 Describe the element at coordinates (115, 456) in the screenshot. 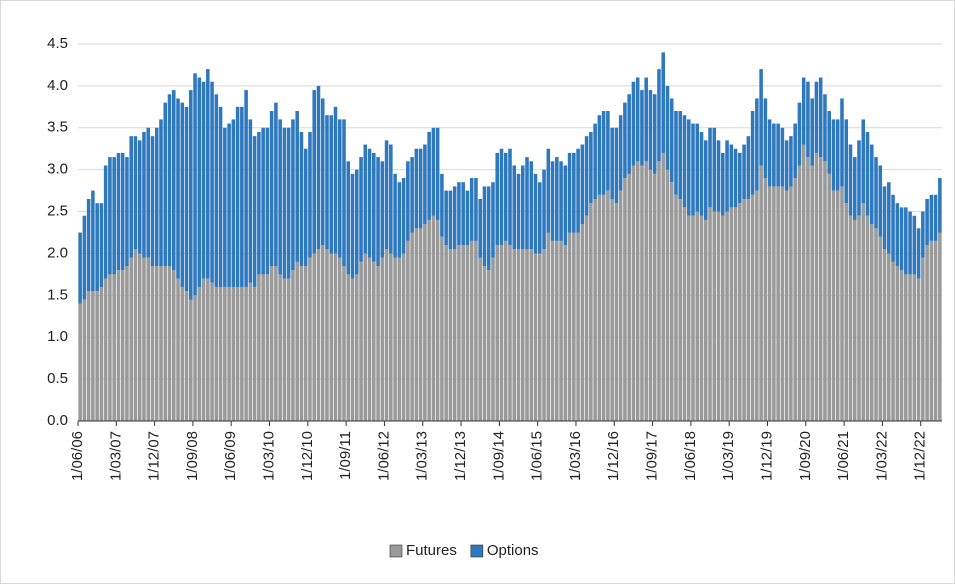

I see `x-tick-label: 1/03/07` at that location.